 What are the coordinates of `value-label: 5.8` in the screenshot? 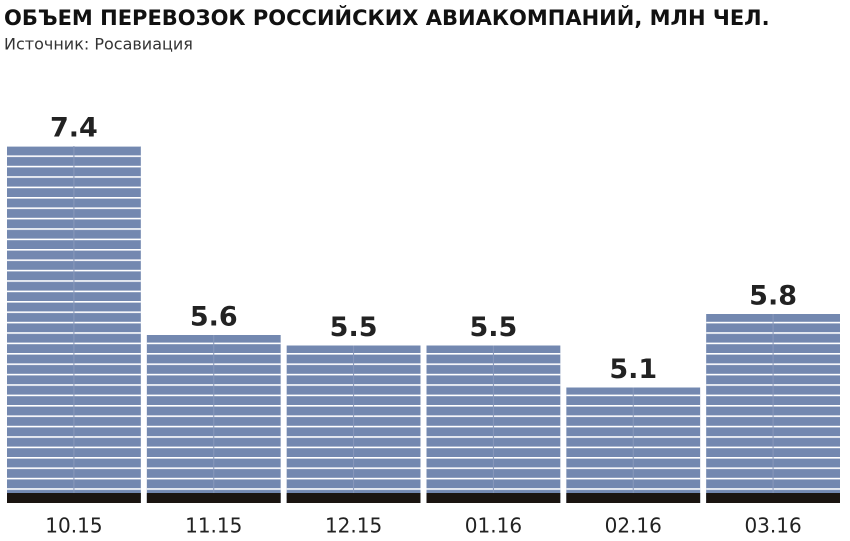 It's located at (773, 296).